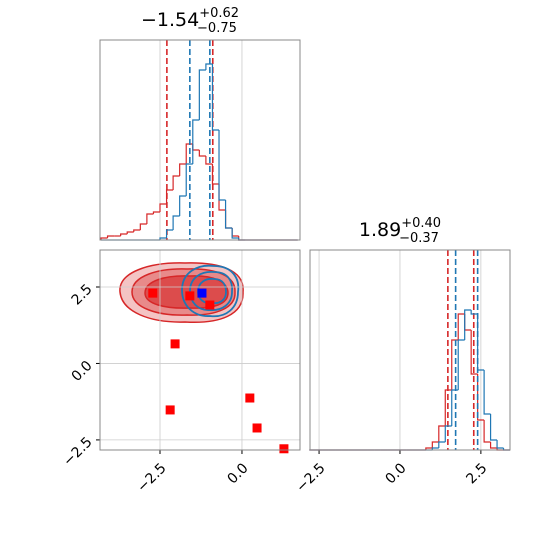  What do you see at coordinates (82, 294) in the screenshot?
I see `y-tick-label: 2.5` at bounding box center [82, 294].